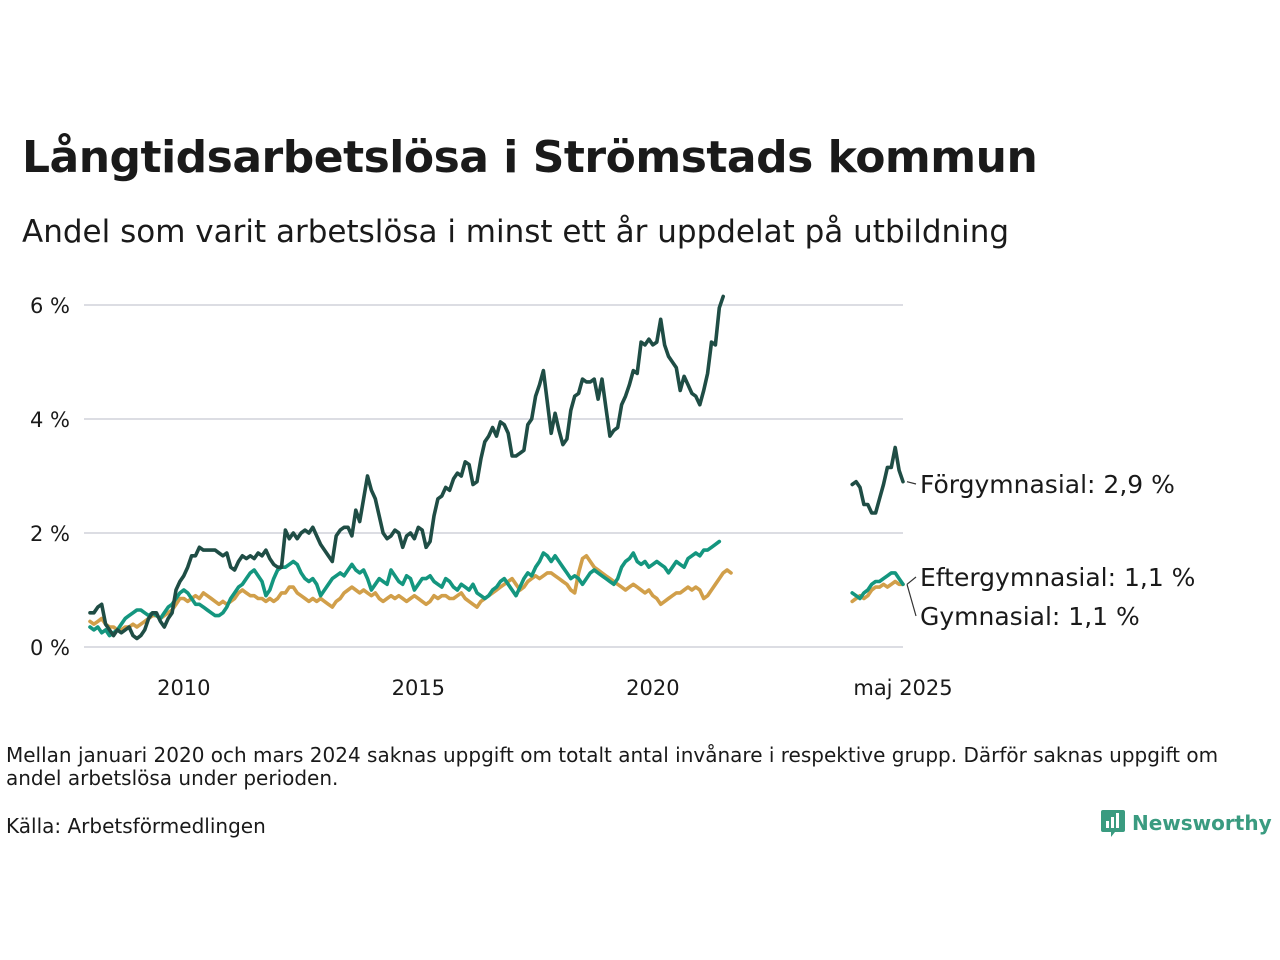 The image size is (1280, 960). What do you see at coordinates (877, 480) in the screenshot?
I see `series-line-förgymnasial-segment-2` at bounding box center [877, 480].